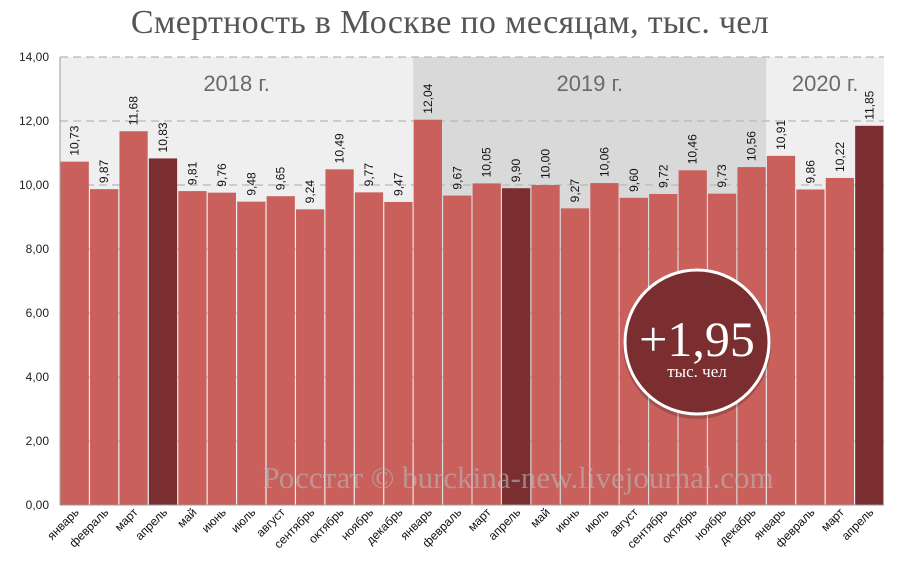  What do you see at coordinates (752, 146) in the screenshot?
I see `value-label: 10,56` at bounding box center [752, 146].